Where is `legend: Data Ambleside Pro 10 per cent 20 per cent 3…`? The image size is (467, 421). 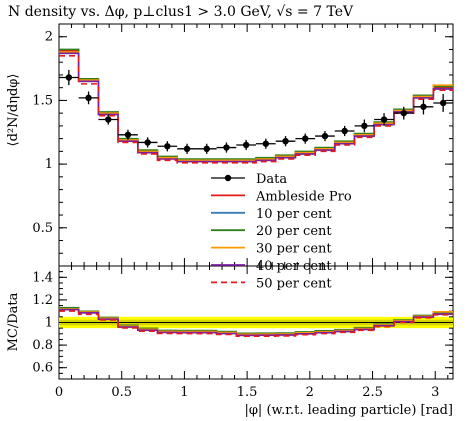
legend: Data Ambleside Pro 10 per cent 20 per cent 3… is located at coordinates (281, 231).